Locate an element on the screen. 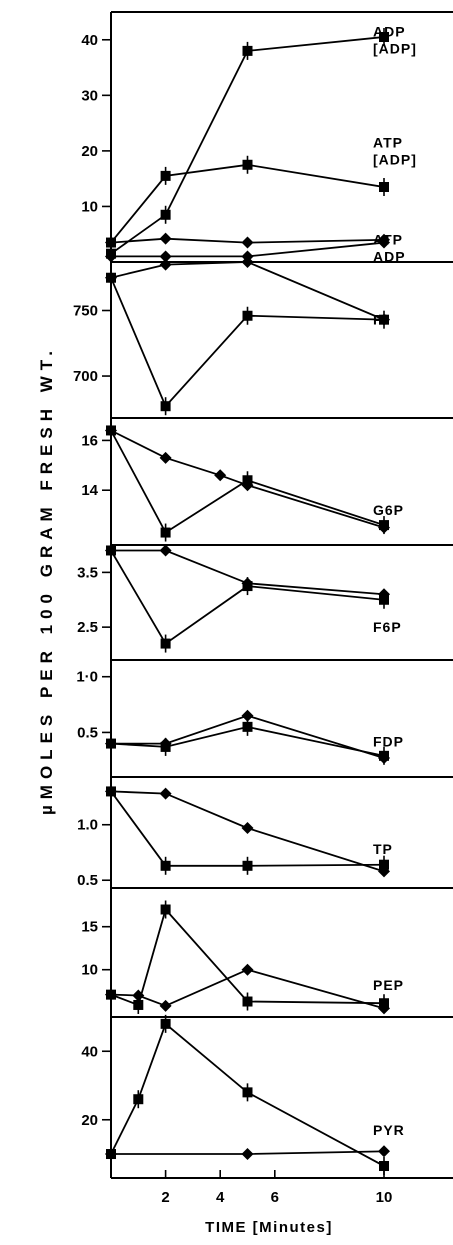 The height and width of the screenshot is (1245, 453). panel-label: Pi is located at coordinates (380, 320).